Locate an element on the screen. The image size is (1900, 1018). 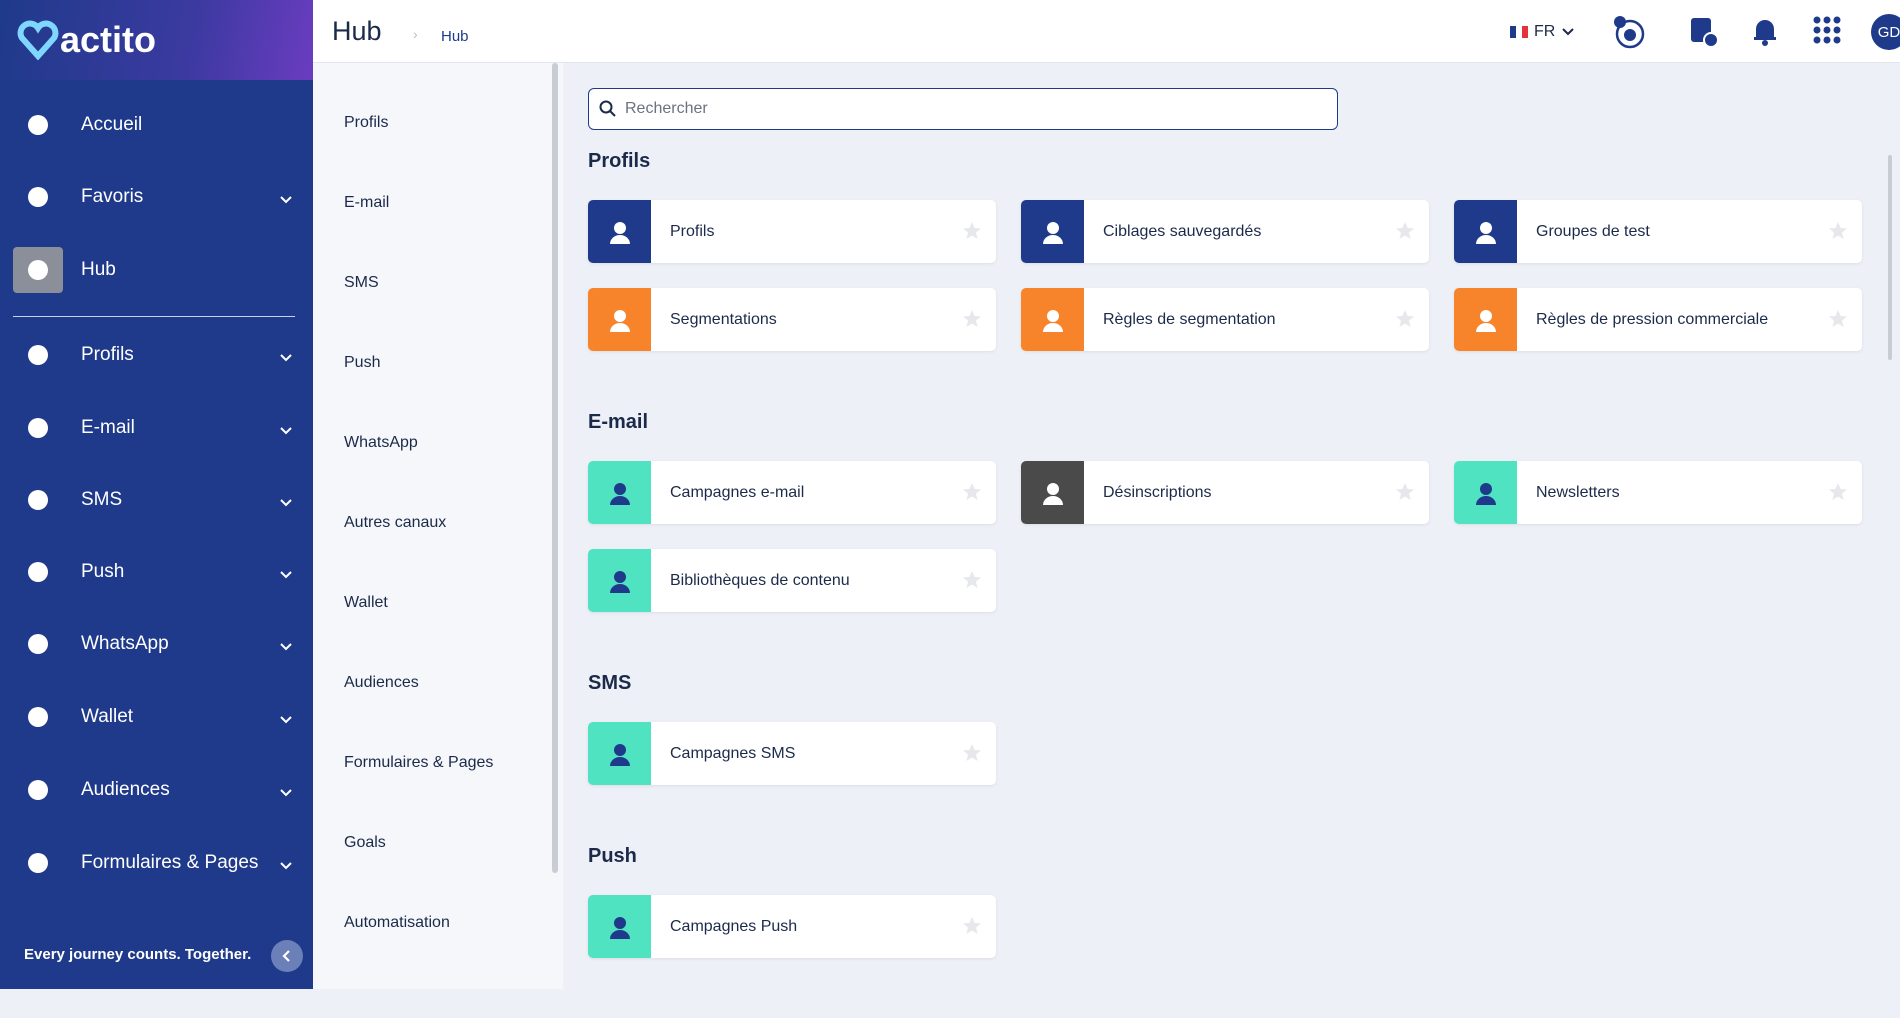
search-box: Rechercher is located at coordinates (963, 109).